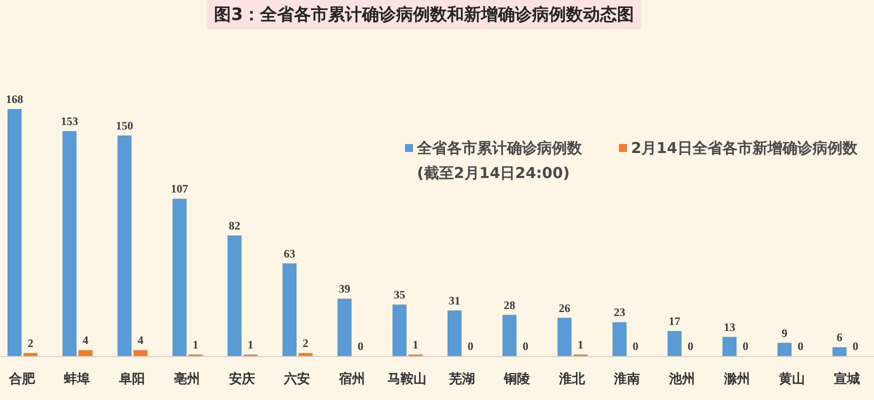 The width and height of the screenshot is (874, 400). What do you see at coordinates (22, 379) in the screenshot?
I see `x-tick-label: 合肥` at bounding box center [22, 379].